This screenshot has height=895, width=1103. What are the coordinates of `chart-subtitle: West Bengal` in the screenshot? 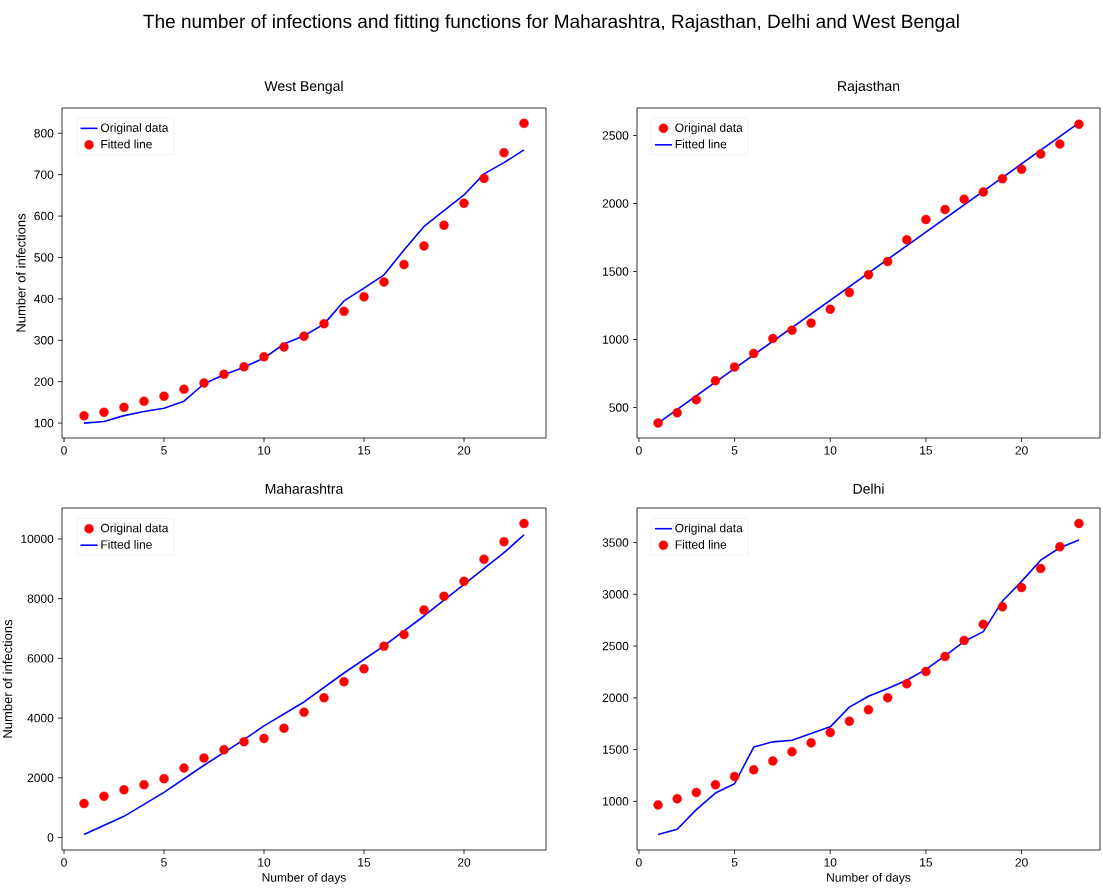 It's located at (303, 87).